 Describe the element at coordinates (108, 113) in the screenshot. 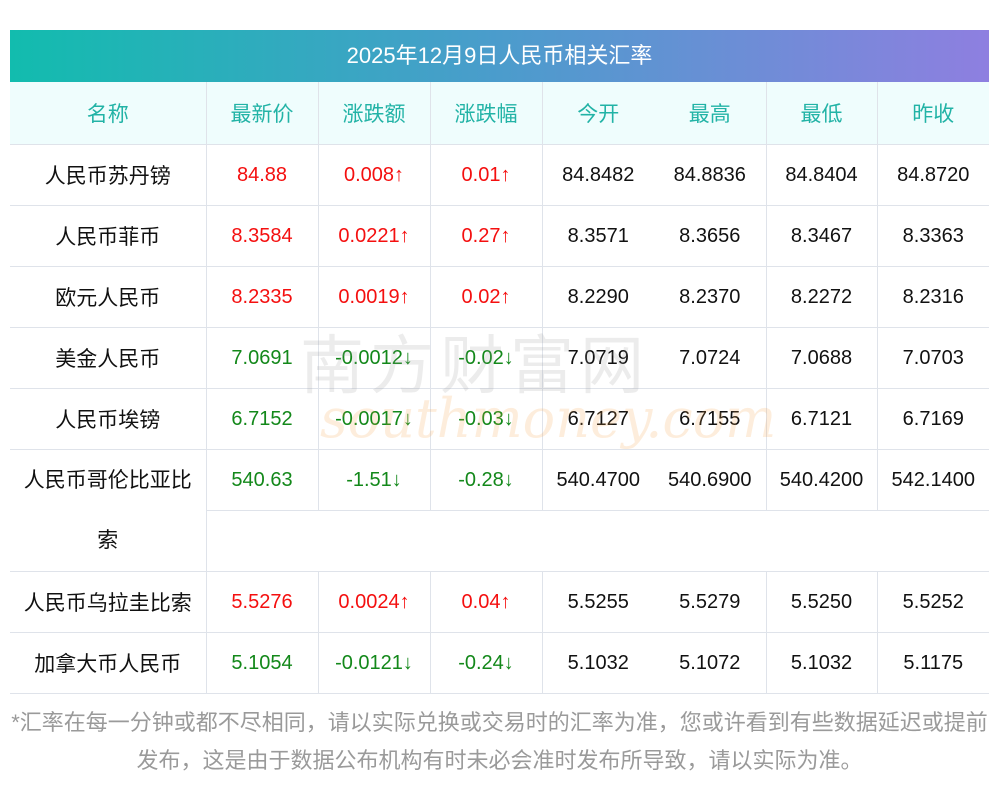

I see `column-header-name: 名称` at that location.